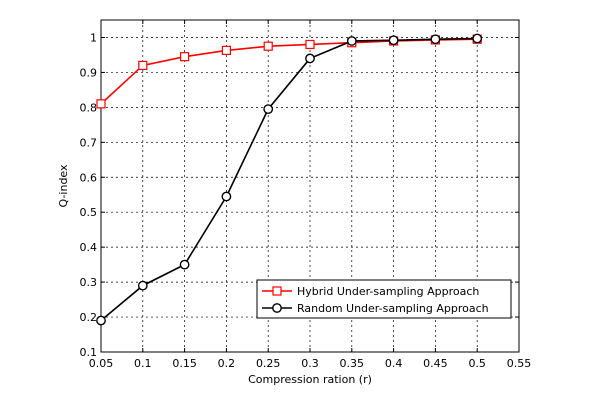  I want to click on y-tick-label: 0.8, so click(89, 107).